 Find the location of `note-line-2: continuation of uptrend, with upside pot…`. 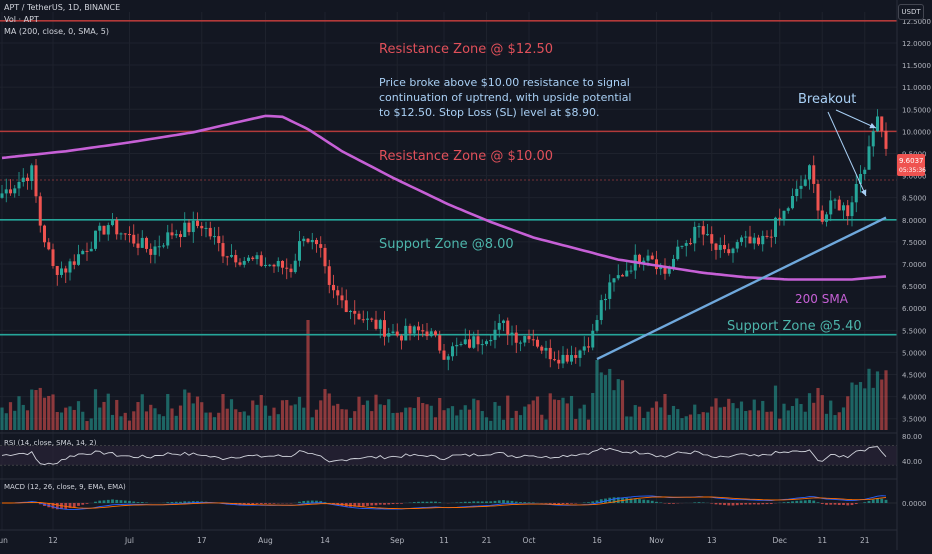

note-line-2: continuation of uptrend, with upside pot… is located at coordinates (505, 97).